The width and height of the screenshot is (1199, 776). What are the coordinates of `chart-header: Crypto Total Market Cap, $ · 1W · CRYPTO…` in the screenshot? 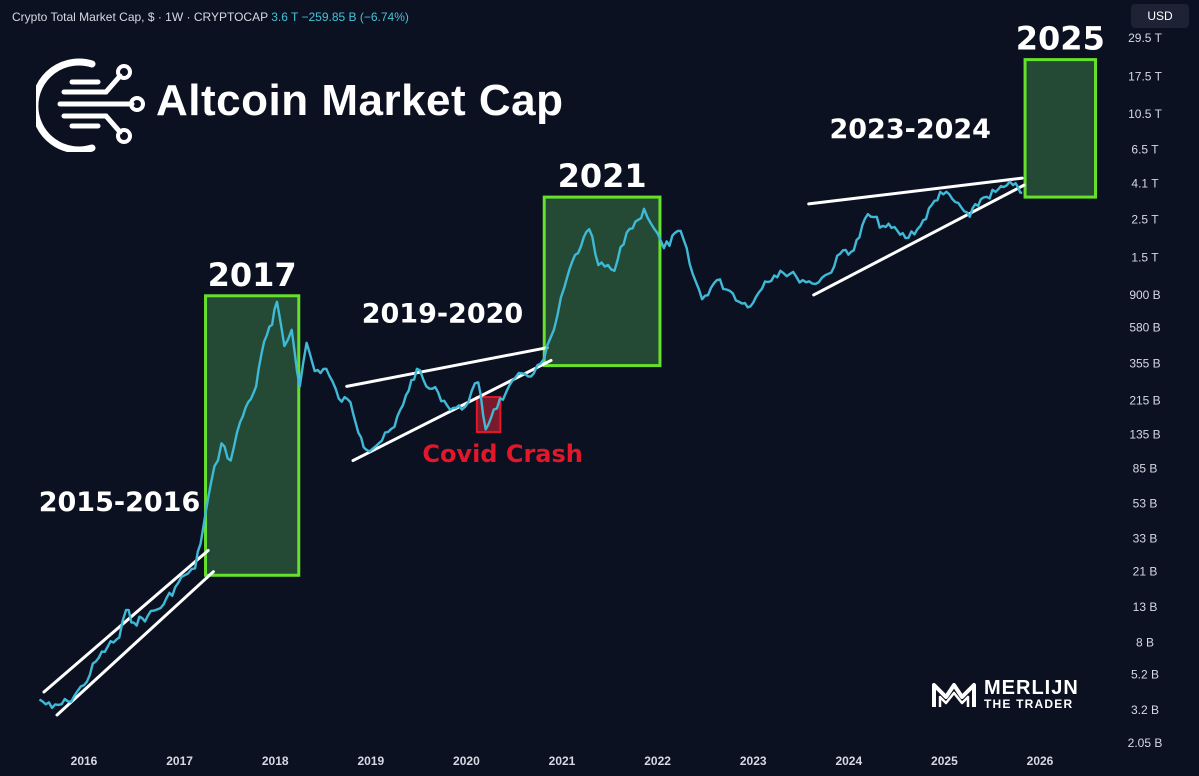 It's located at (210, 17).